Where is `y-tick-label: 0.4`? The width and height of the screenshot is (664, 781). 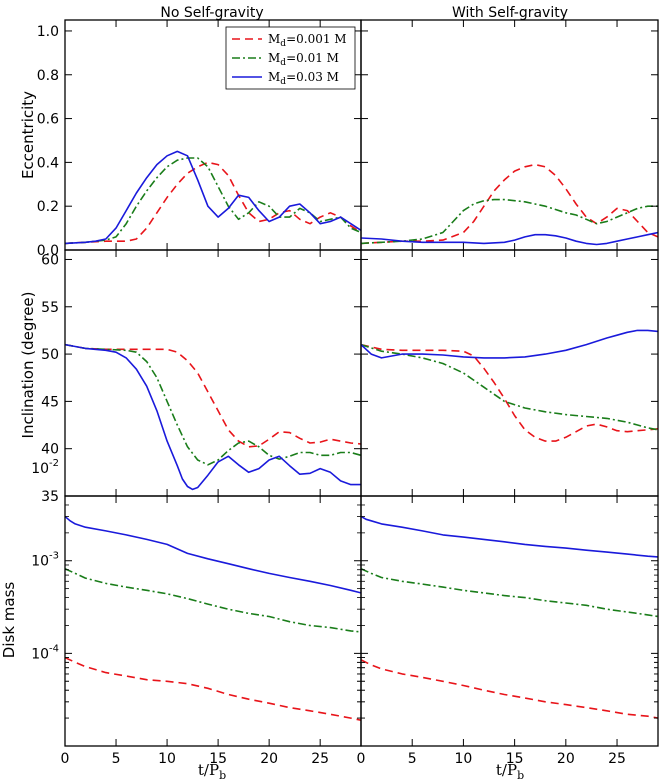 y-tick-label: 0.4 is located at coordinates (48, 163).